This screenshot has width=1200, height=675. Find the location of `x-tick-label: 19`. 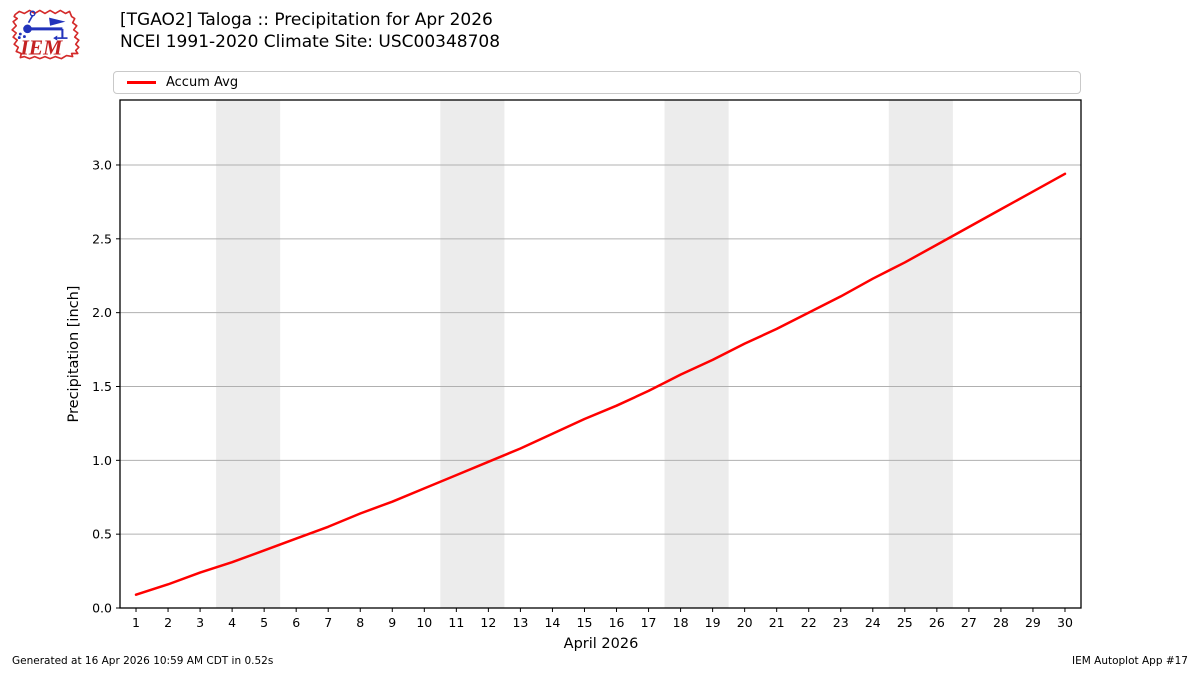

x-tick-label: 19 is located at coordinates (713, 622).